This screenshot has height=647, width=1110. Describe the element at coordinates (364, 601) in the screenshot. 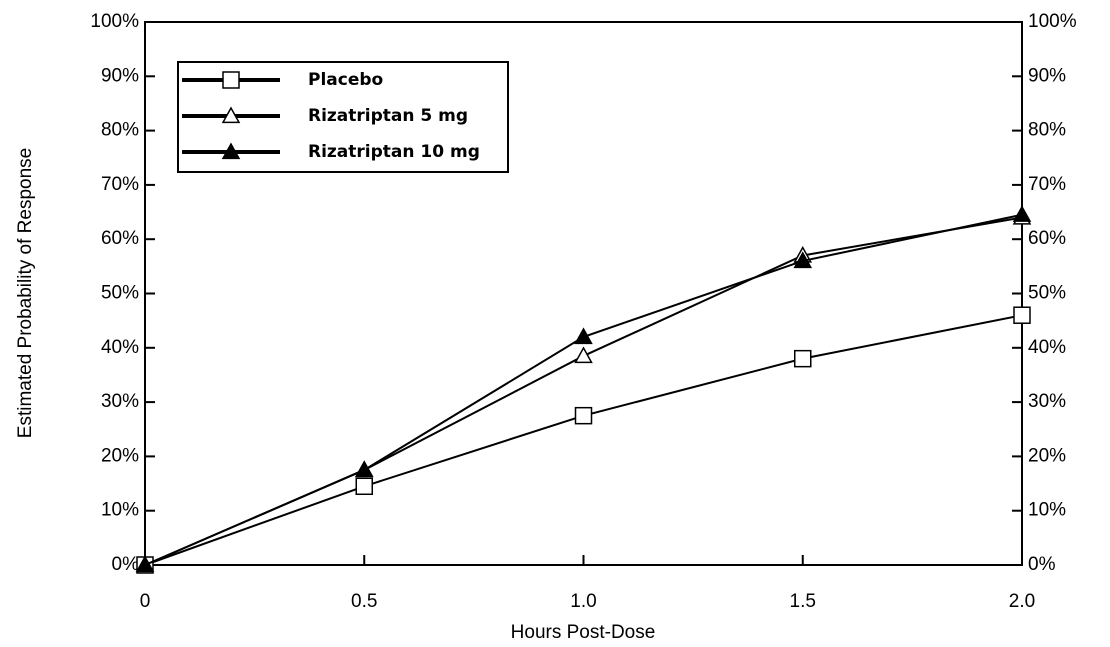

I see `x-tick-label: 0.5` at that location.